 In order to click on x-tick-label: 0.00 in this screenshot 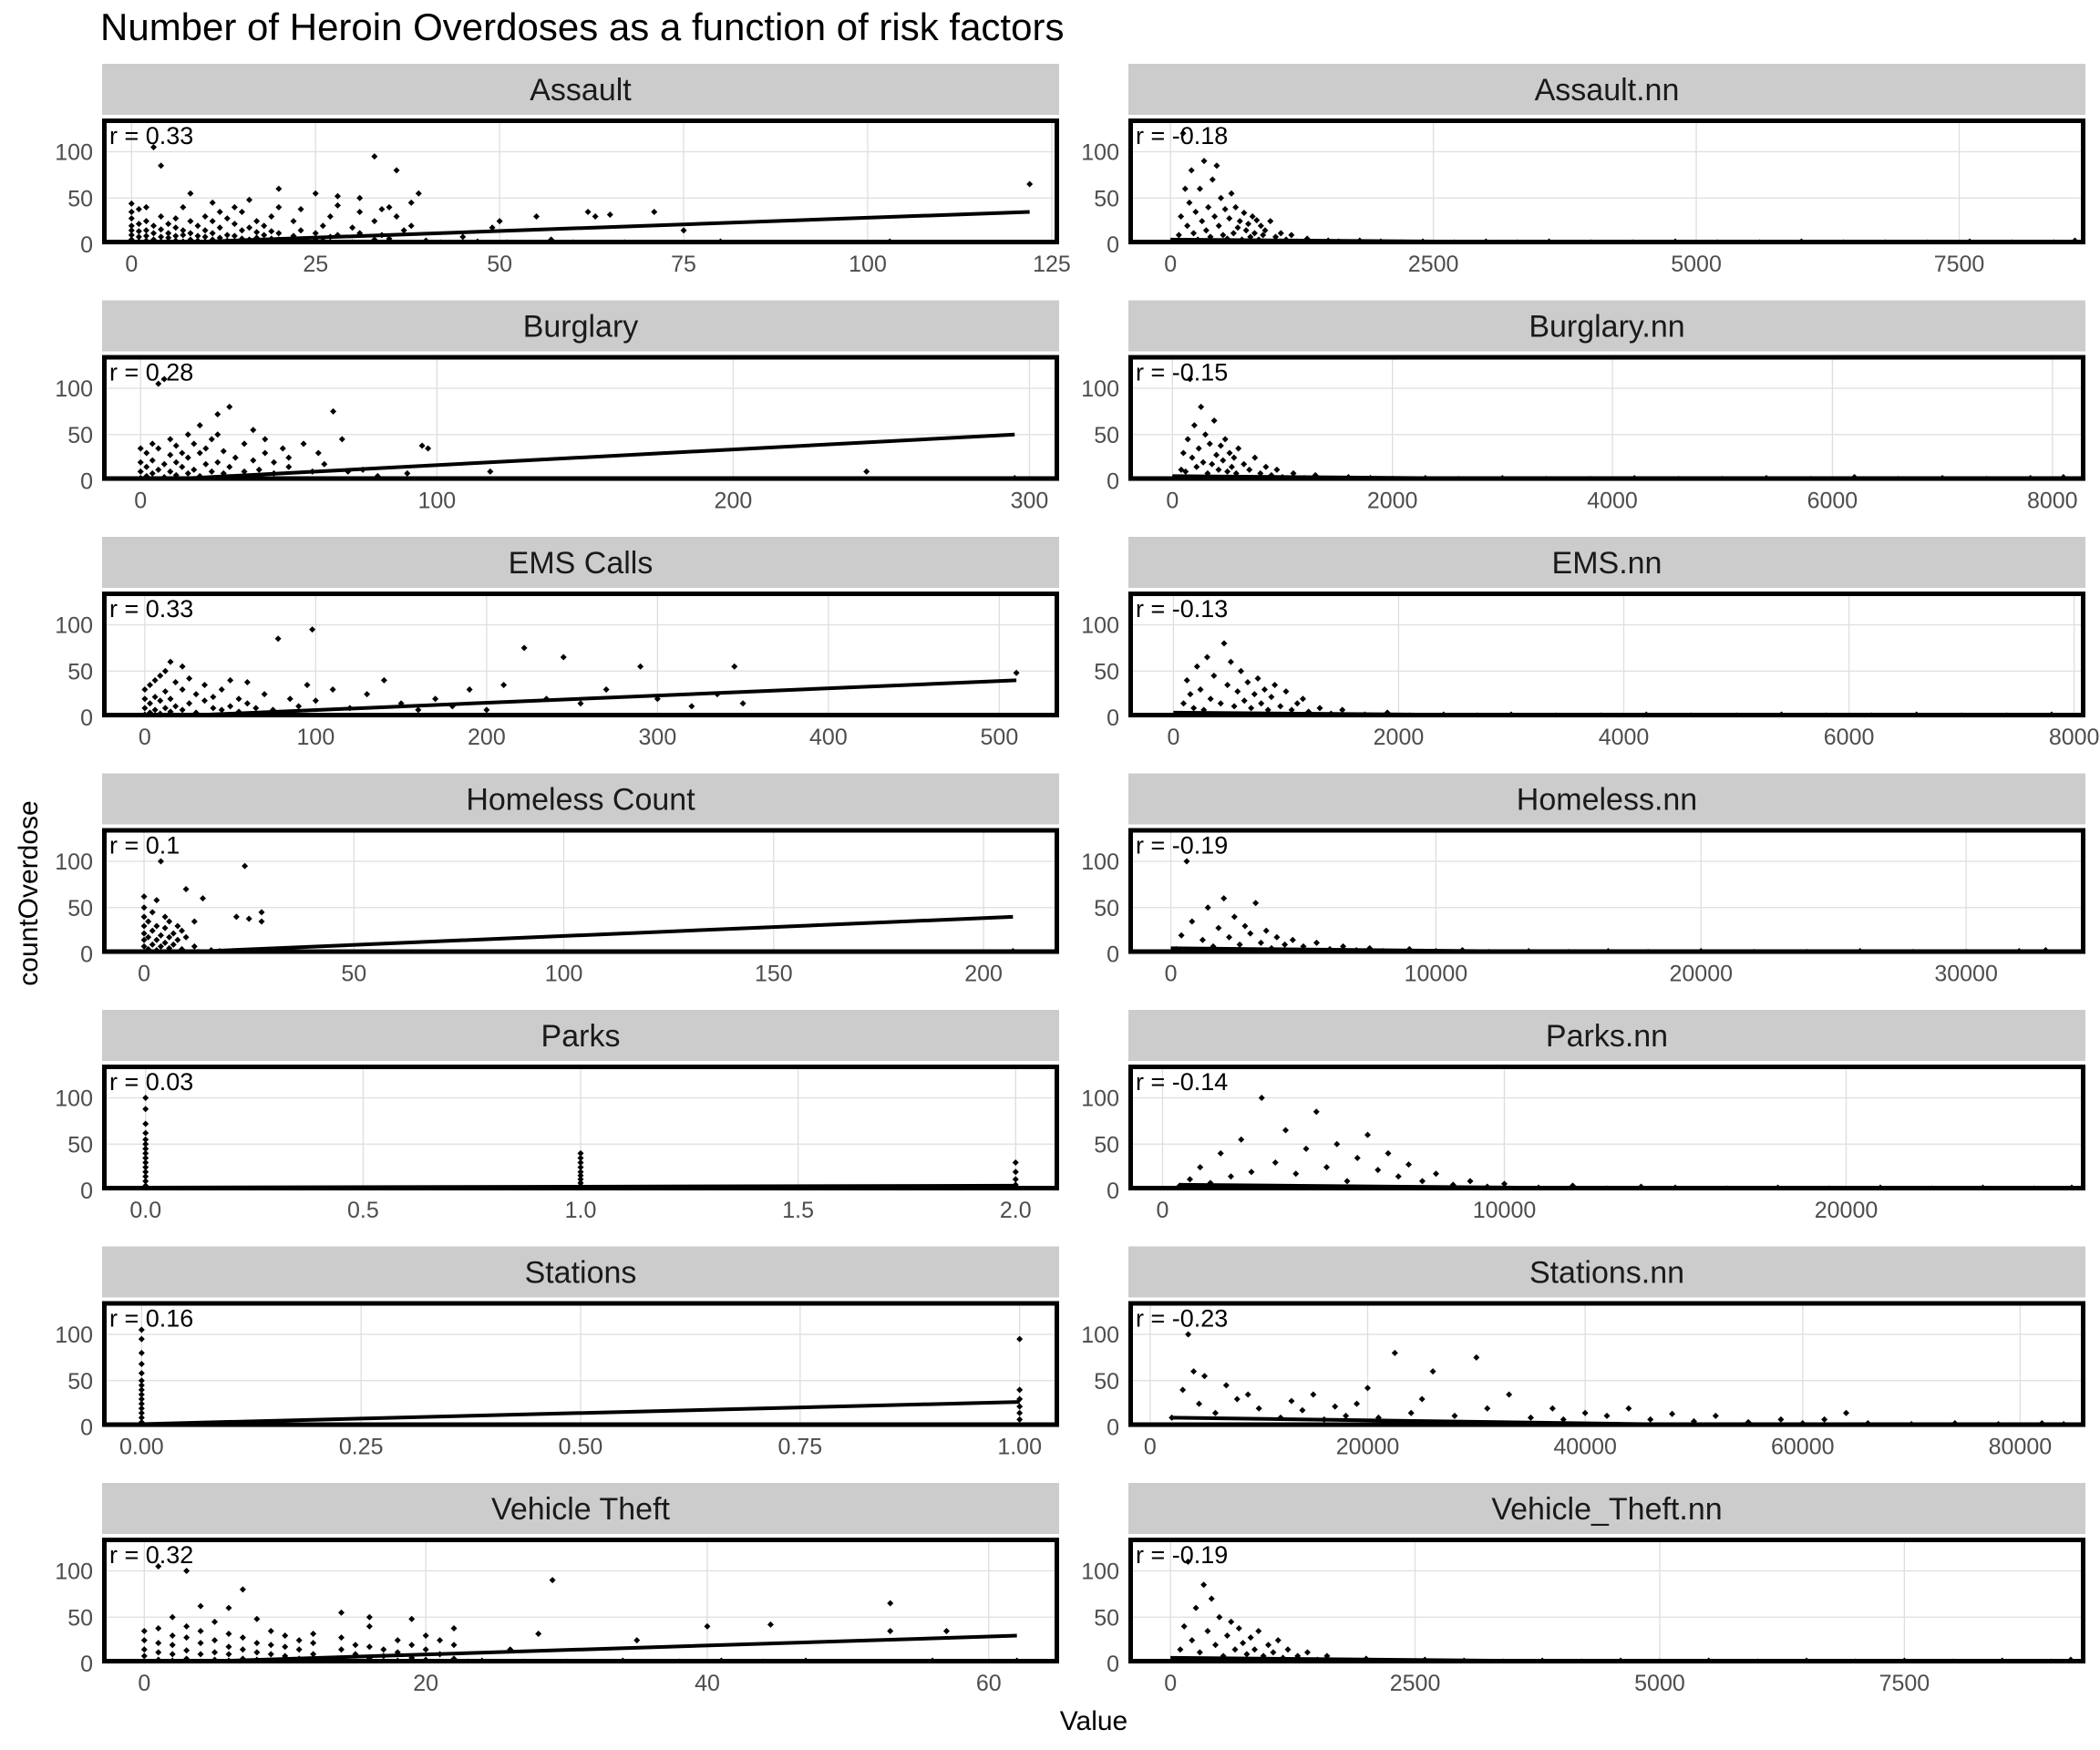, I will do `click(141, 1448)`.